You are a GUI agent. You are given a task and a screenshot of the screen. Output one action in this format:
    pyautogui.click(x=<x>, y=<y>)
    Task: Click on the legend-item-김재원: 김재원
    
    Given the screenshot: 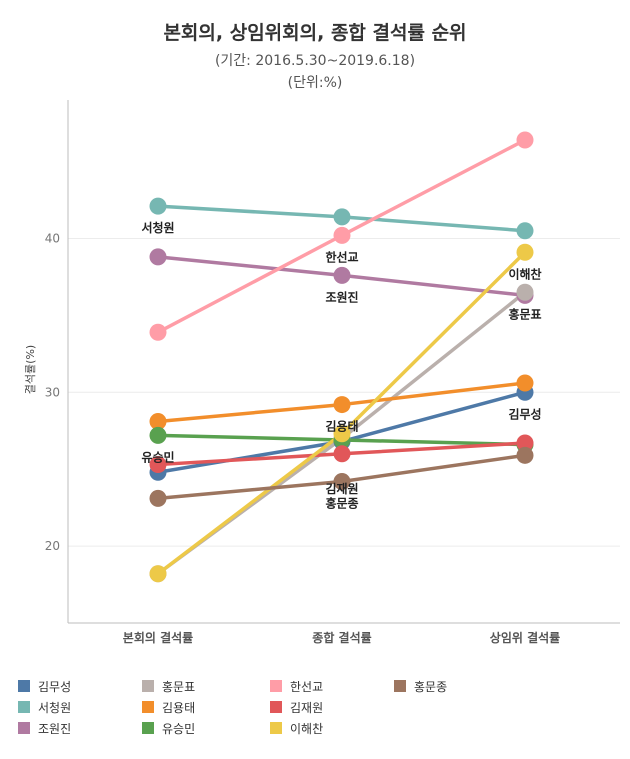 What is the action you would take?
    pyautogui.click(x=296, y=707)
    